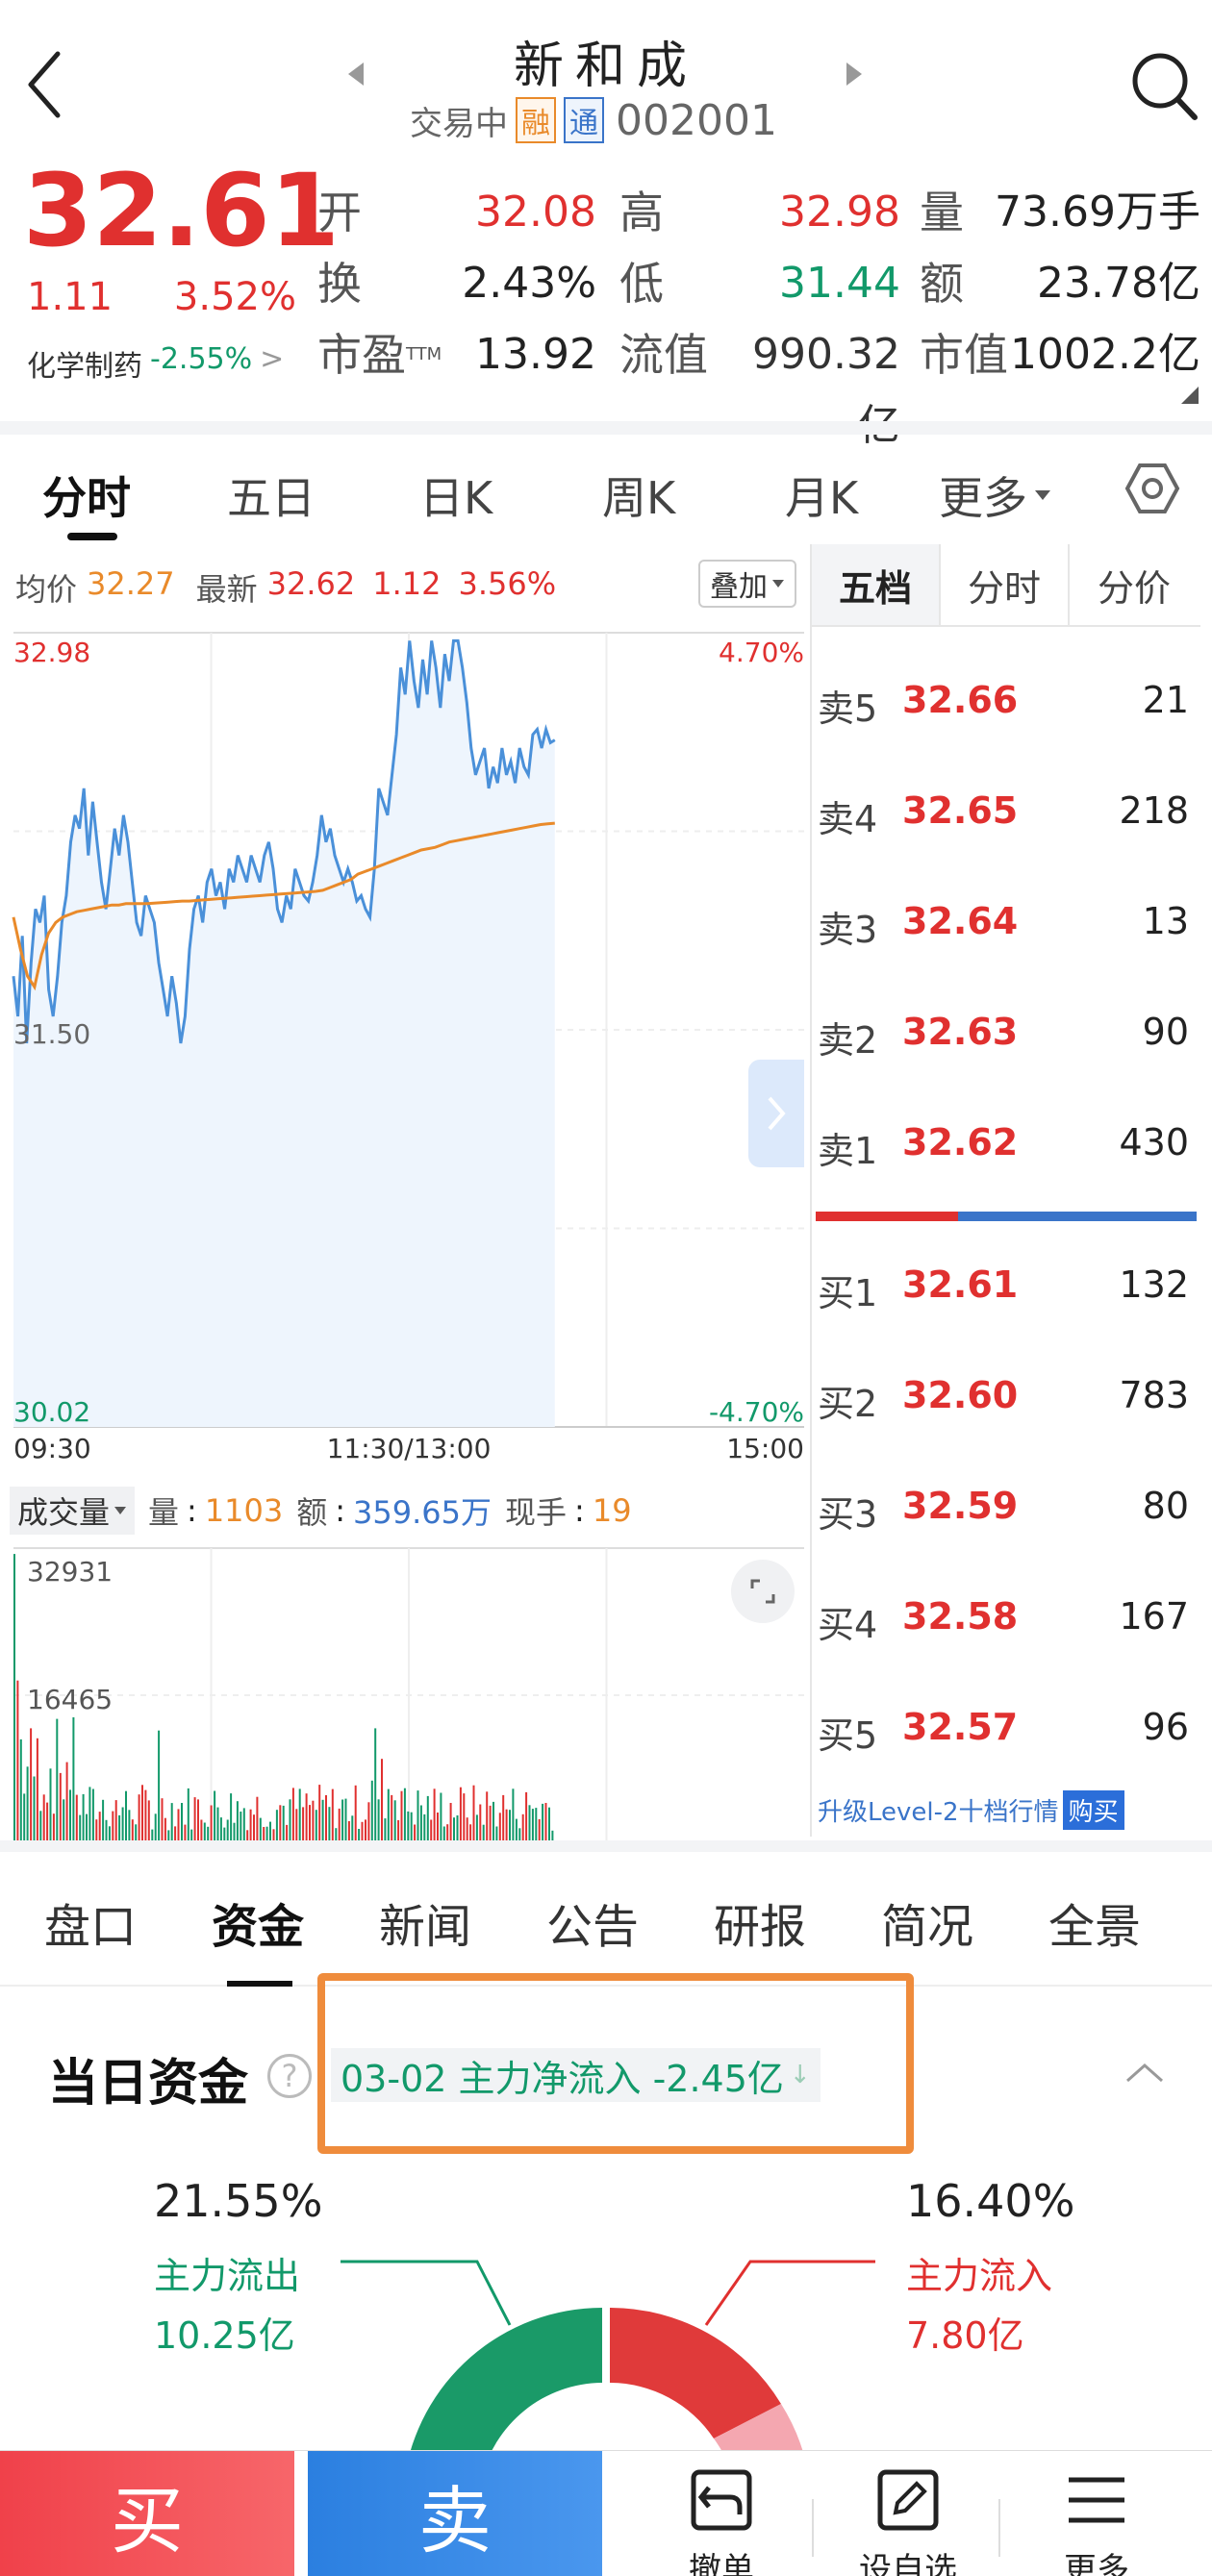 This screenshot has height=2576, width=1212. Describe the element at coordinates (760, 2433) in the screenshot. I see `donut-small-segment` at that location.